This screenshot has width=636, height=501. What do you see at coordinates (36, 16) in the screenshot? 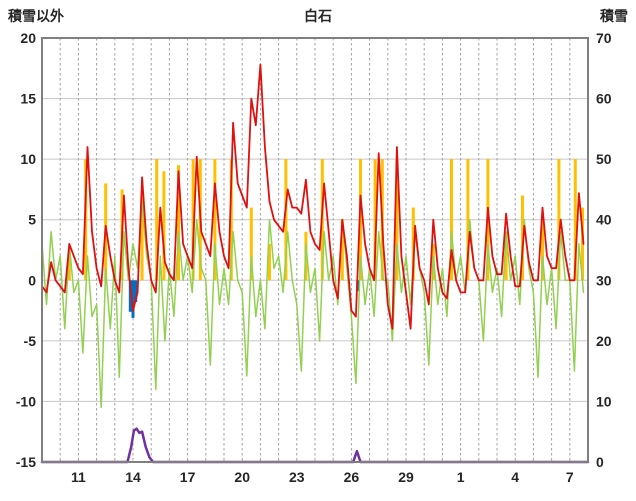
I see `left-axis-title: 積雪以外` at bounding box center [36, 16].